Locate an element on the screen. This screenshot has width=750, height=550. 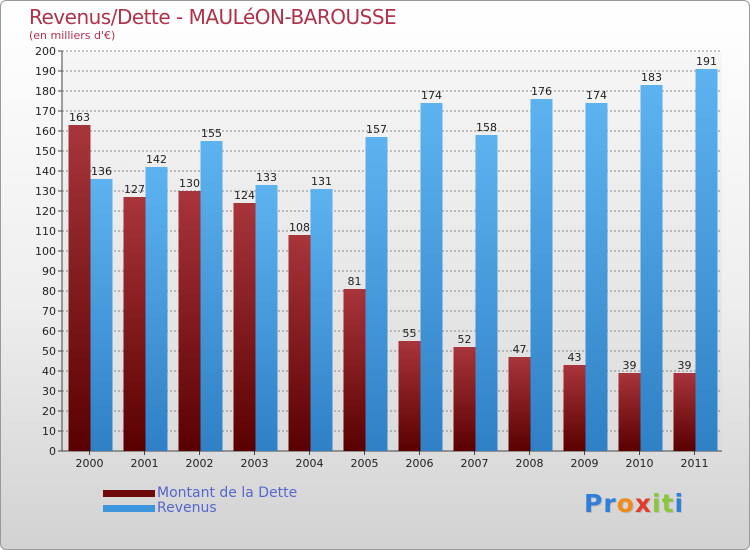
logo-letter: o is located at coordinates (625, 503).